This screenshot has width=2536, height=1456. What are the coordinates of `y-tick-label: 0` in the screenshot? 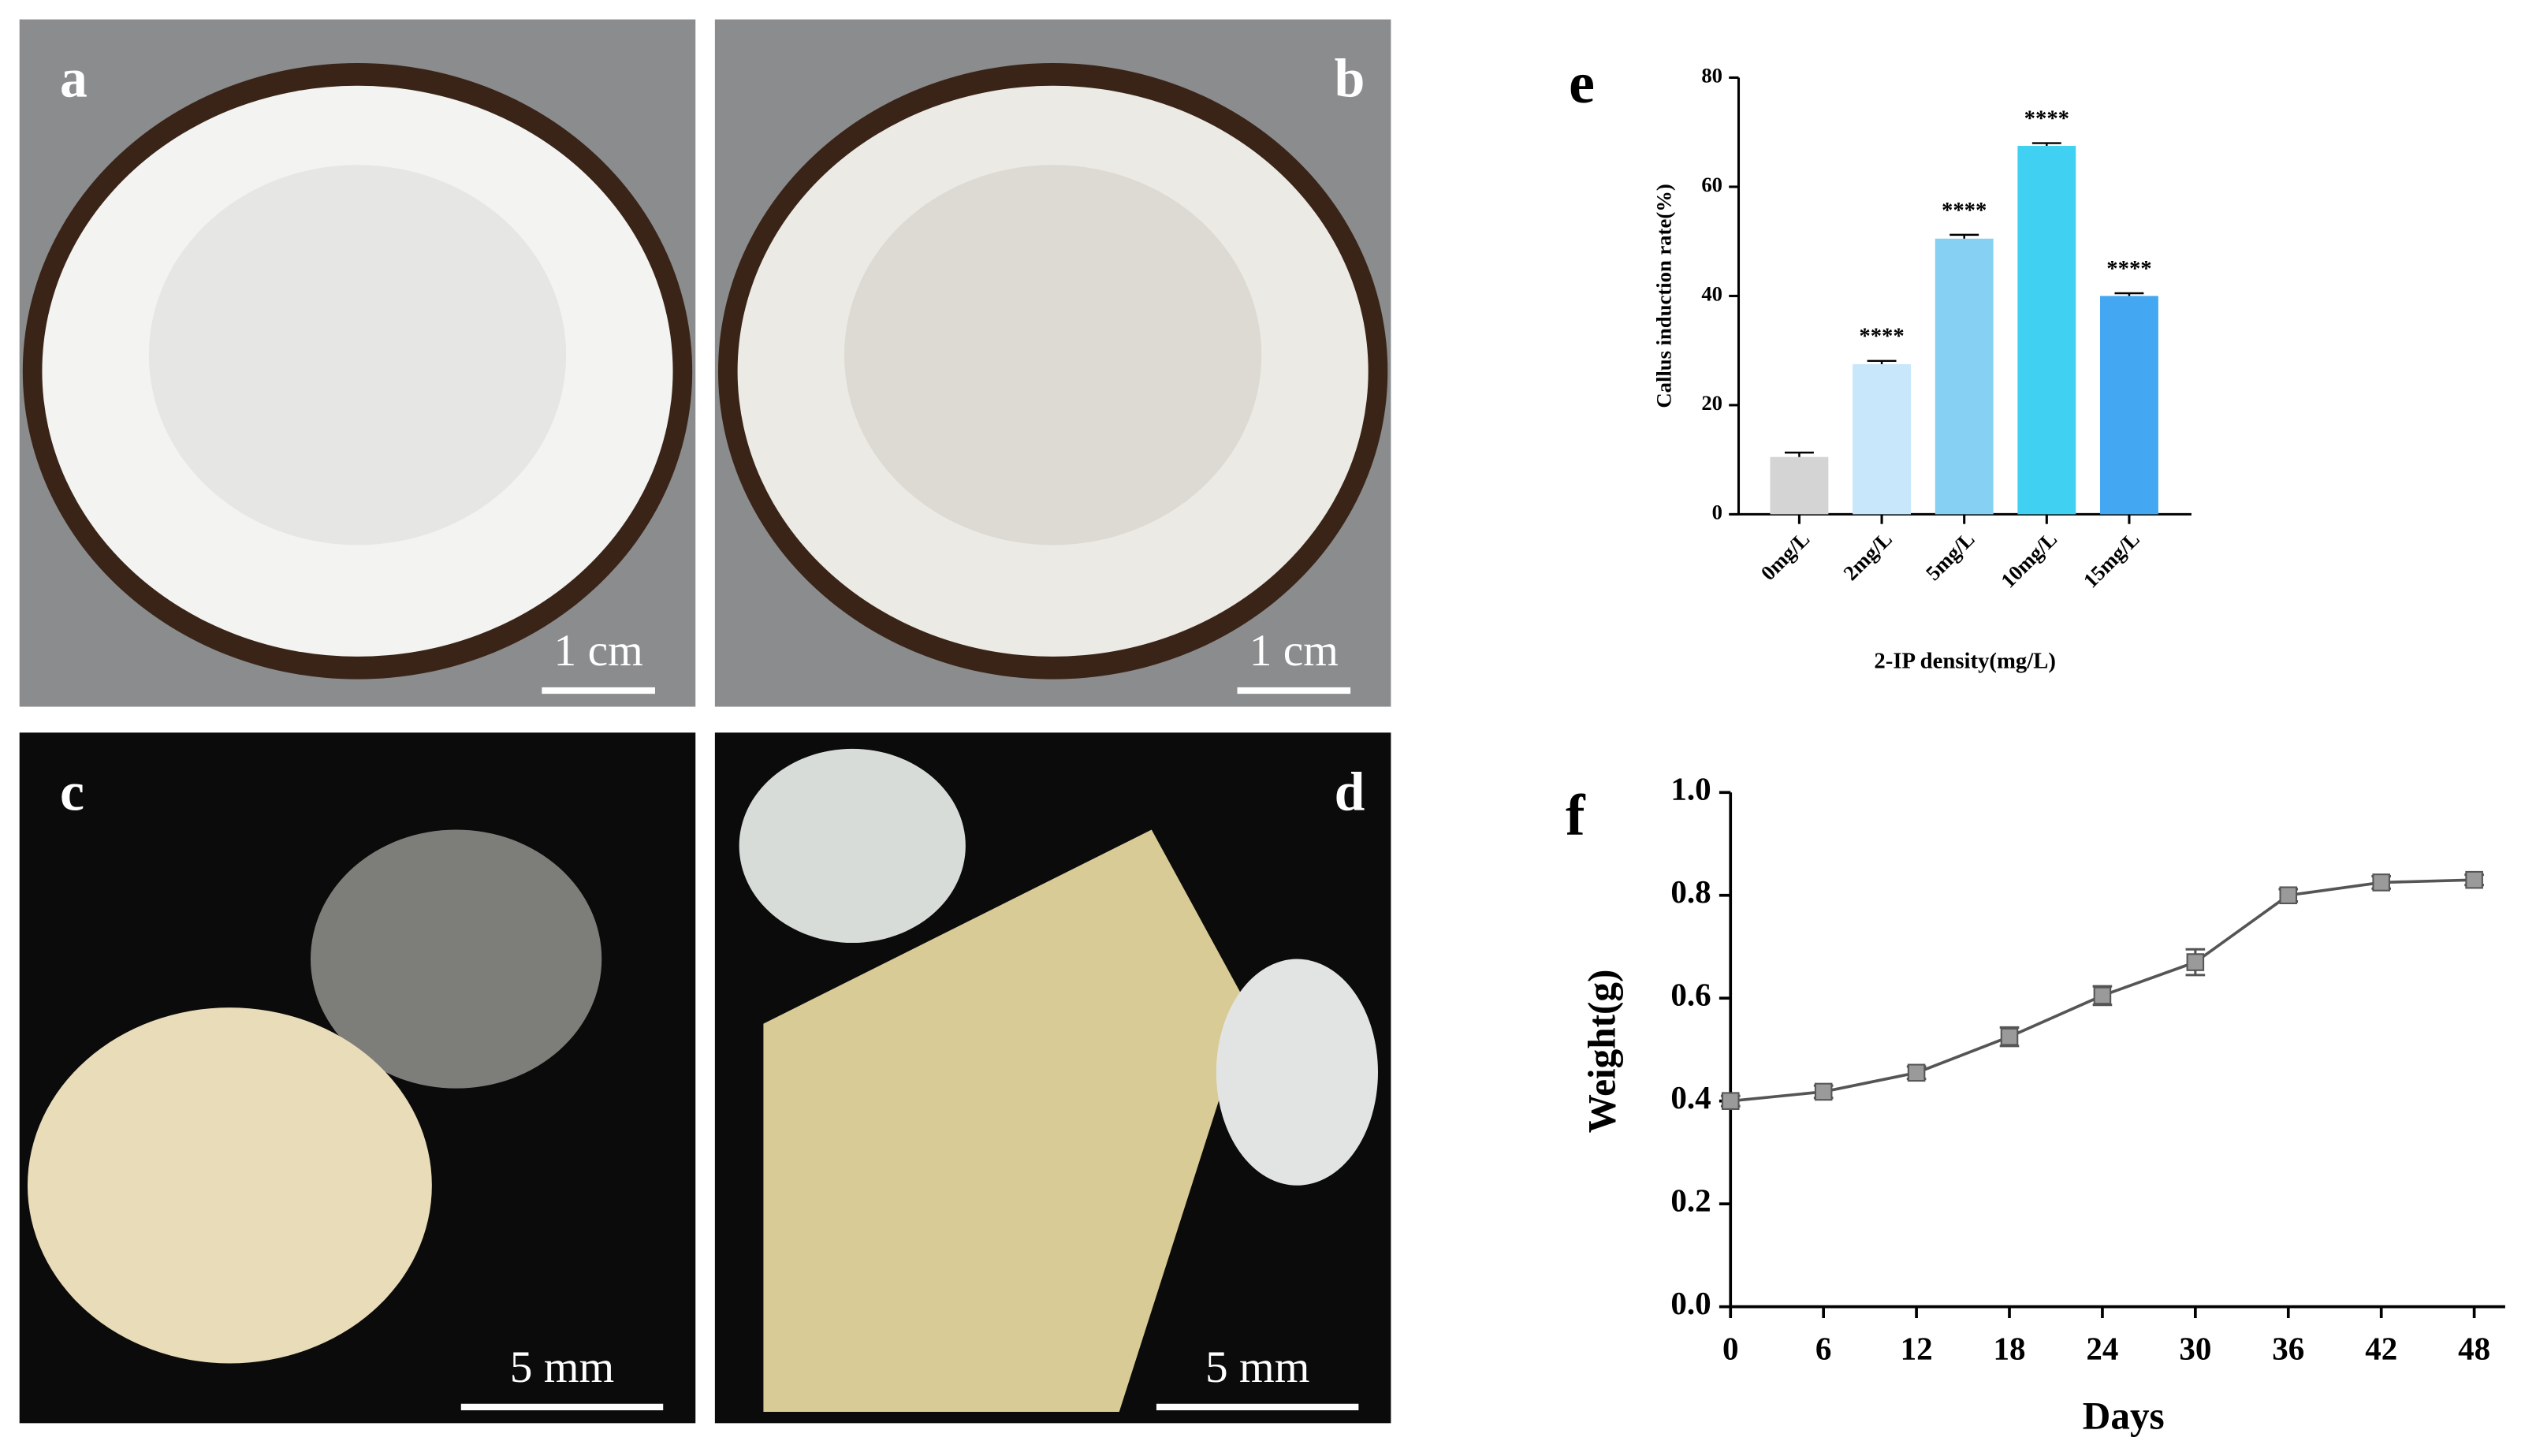 It's located at (1717, 512).